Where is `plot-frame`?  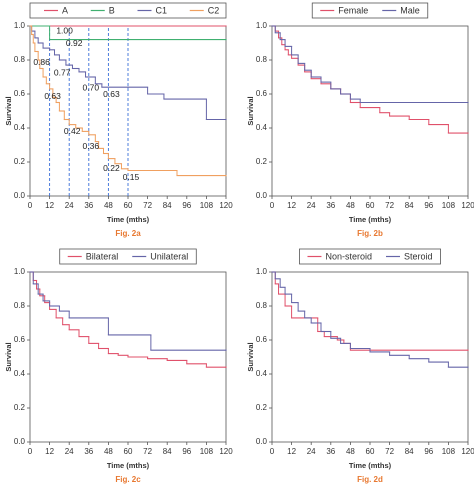 plot-frame is located at coordinates (370, 357).